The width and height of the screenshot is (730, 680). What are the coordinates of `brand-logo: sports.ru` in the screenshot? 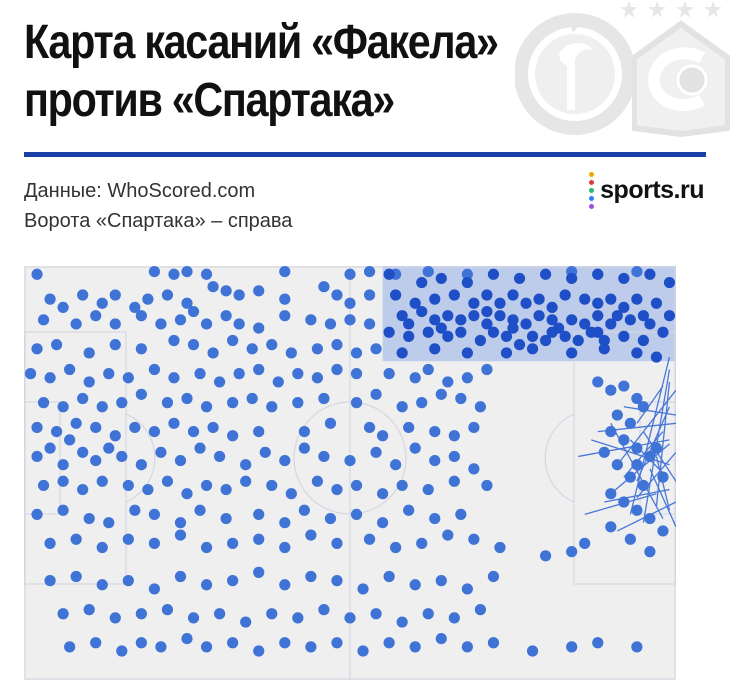 It's located at (646, 190).